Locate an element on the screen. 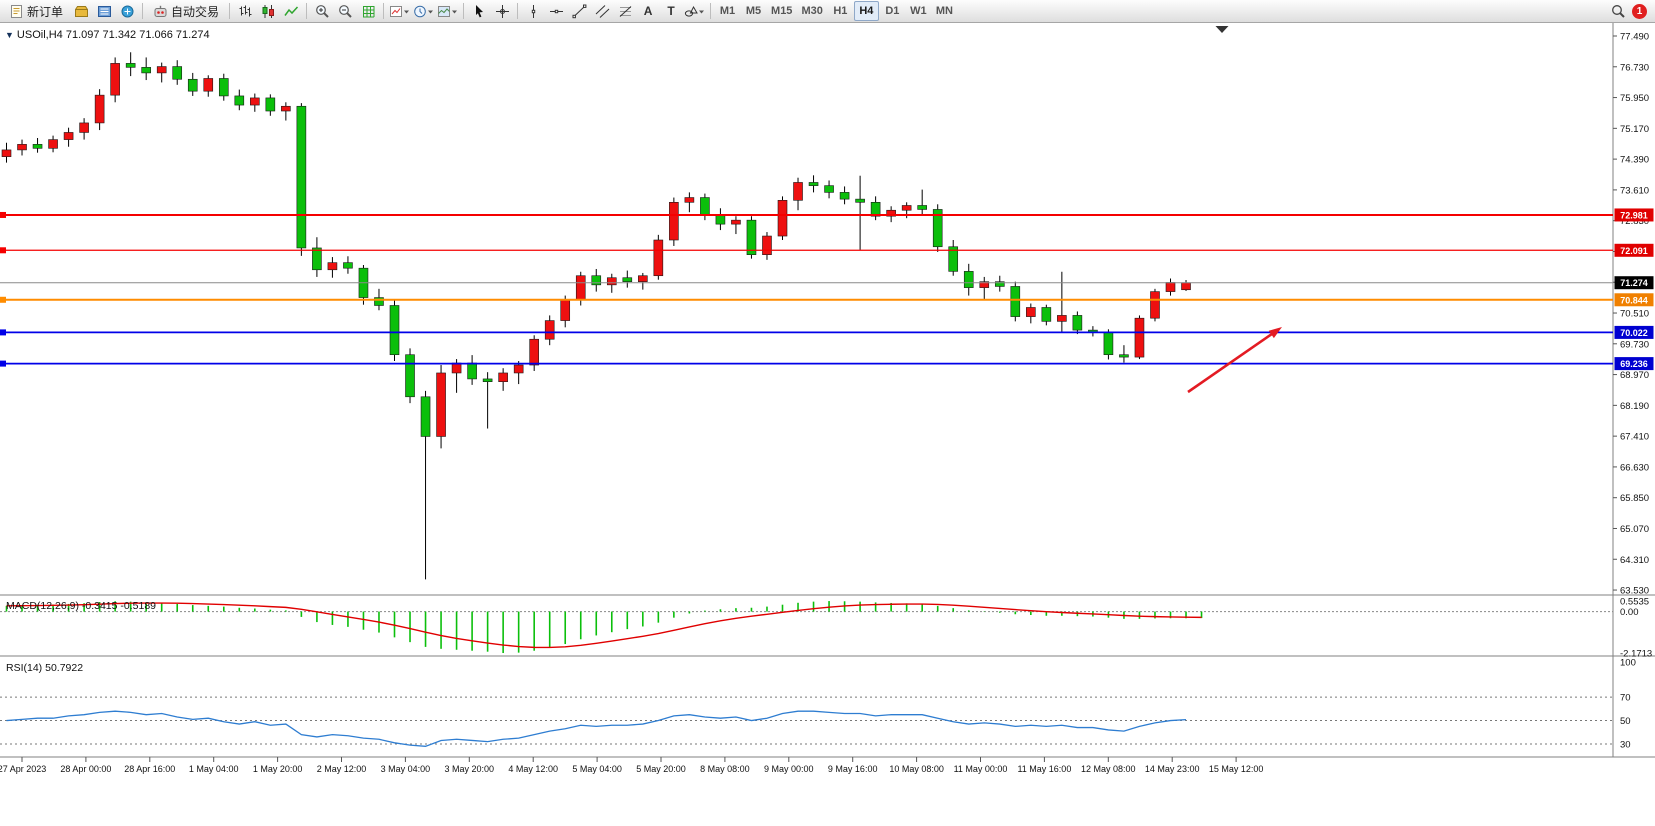  templates-button is located at coordinates (447, 11).